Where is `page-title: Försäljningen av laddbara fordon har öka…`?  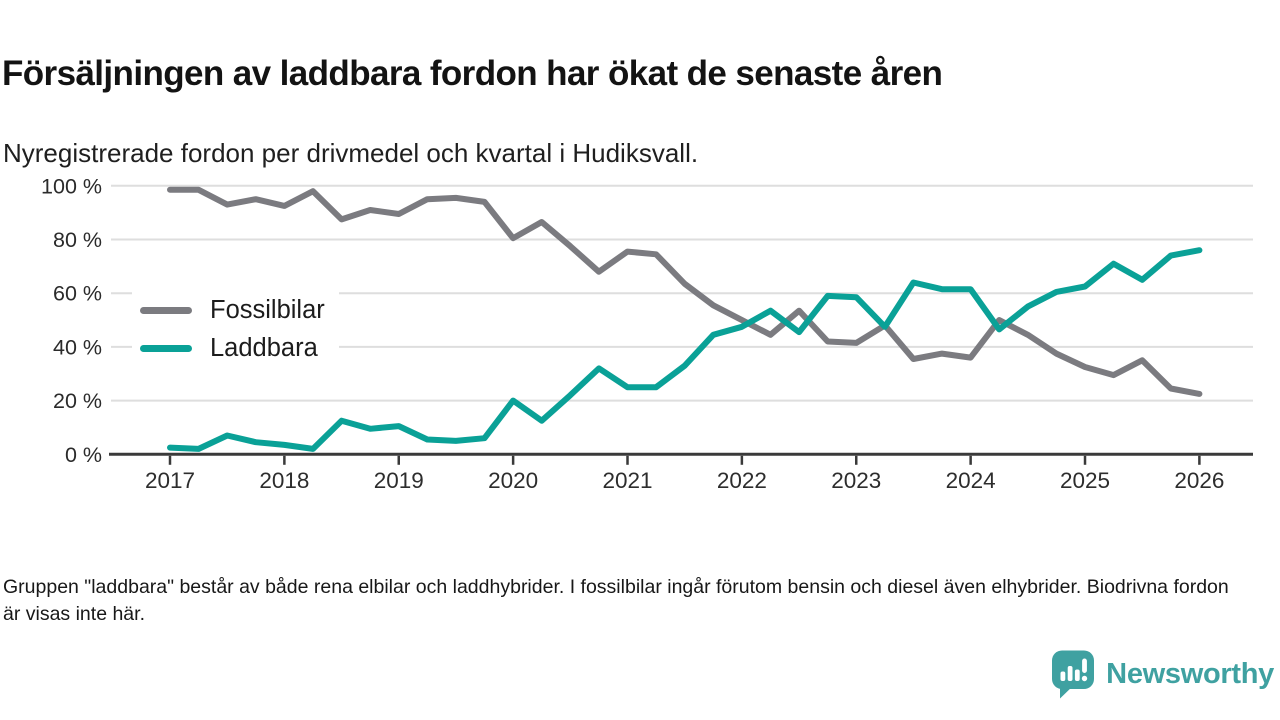 page-title: Försäljningen av laddbara fordon har öka… is located at coordinates (472, 74).